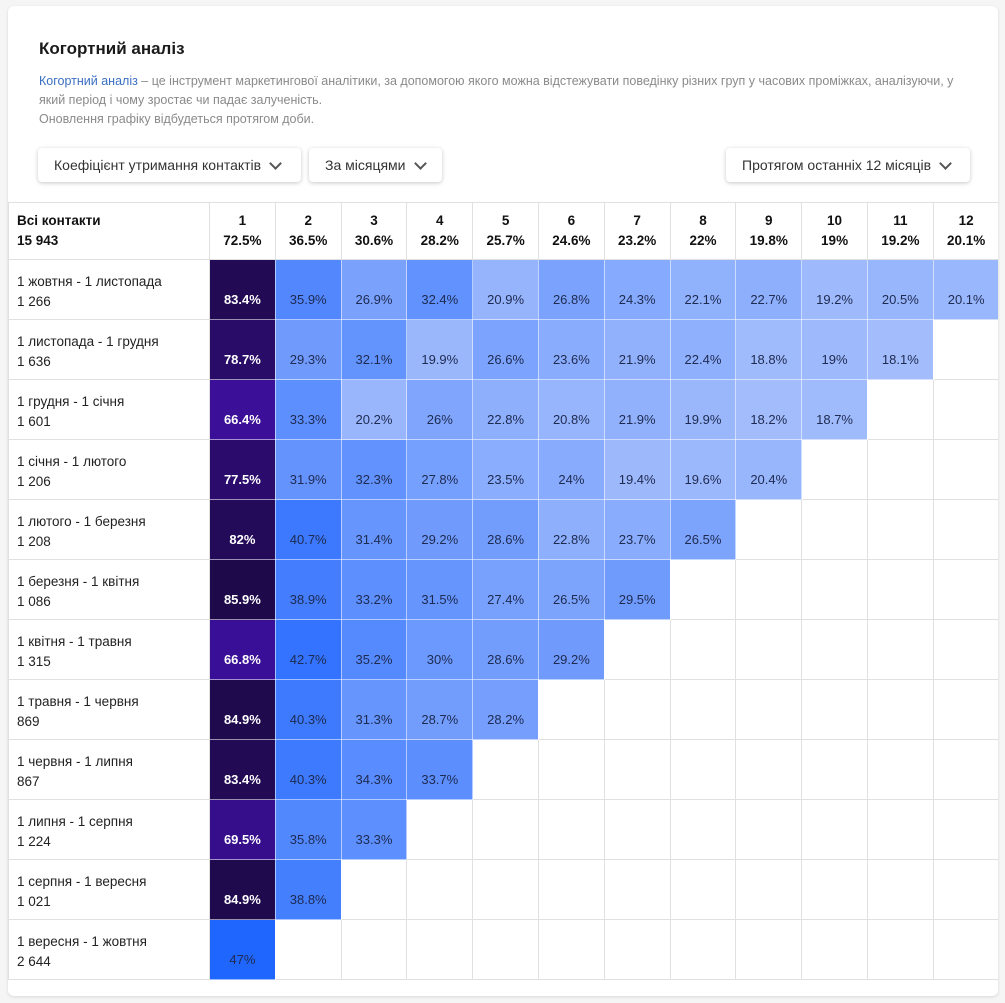 Image resolution: width=1005 pixels, height=1003 pixels. What do you see at coordinates (28, 781) in the screenshot?
I see `cohort-count: 867` at bounding box center [28, 781].